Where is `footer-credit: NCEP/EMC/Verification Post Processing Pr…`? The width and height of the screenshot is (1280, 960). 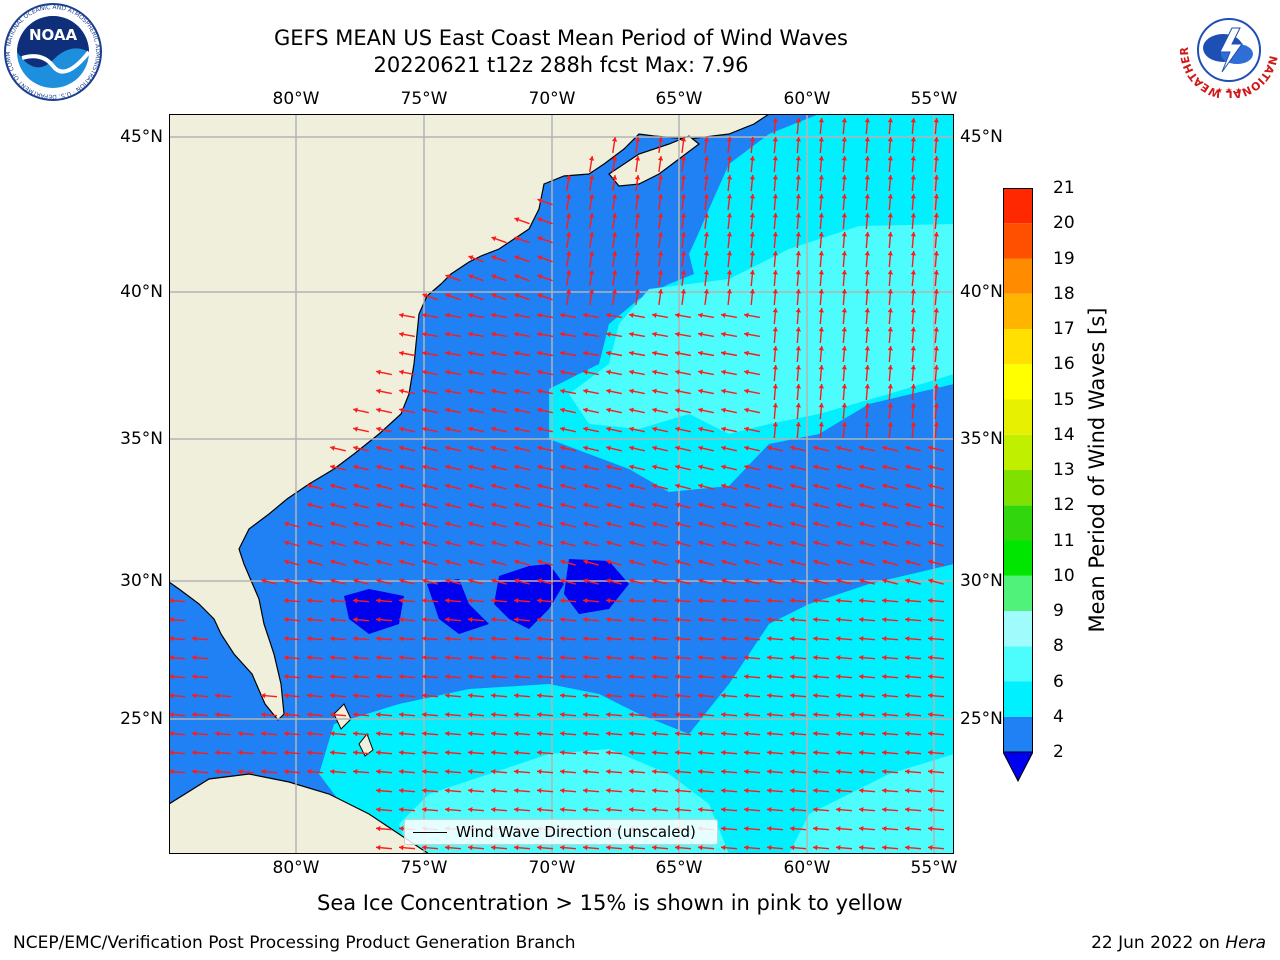 footer-credit: NCEP/EMC/Verification Post Processing Pr… is located at coordinates (294, 943).